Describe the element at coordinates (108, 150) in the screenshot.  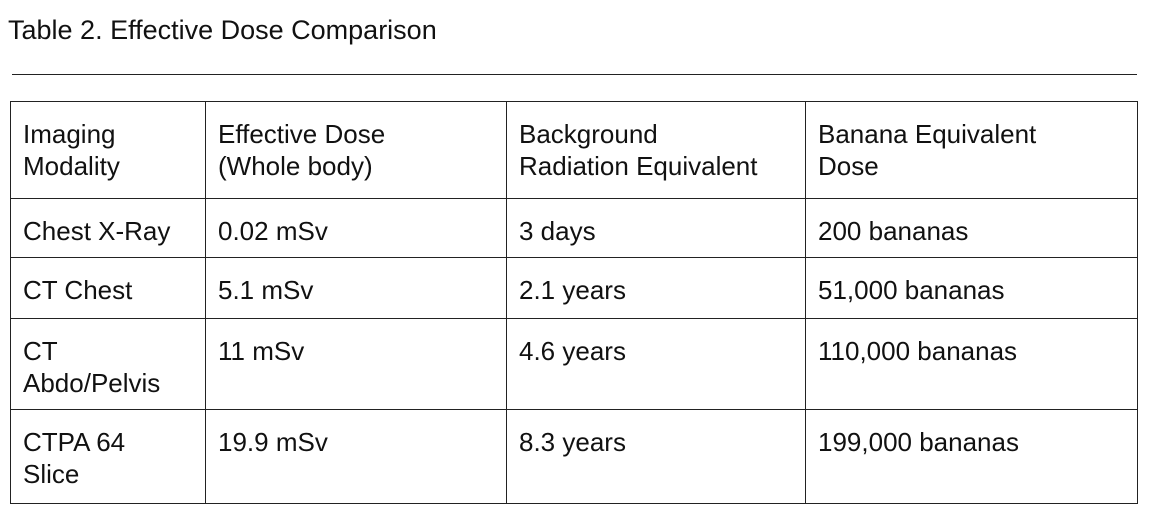
I see `column-header: Imaging Modality` at that location.